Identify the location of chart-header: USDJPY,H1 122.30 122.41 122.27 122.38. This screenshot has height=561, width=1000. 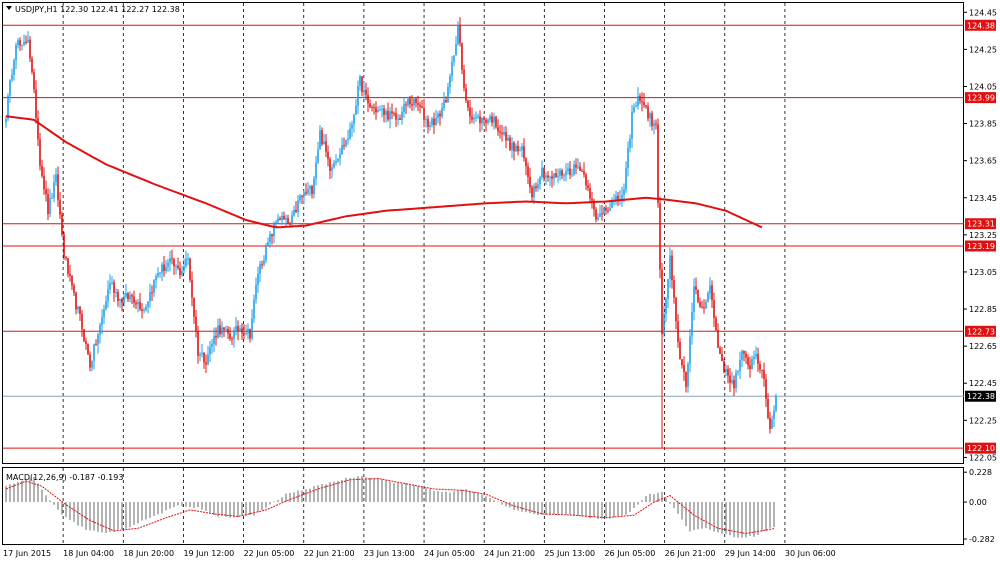
(97, 9).